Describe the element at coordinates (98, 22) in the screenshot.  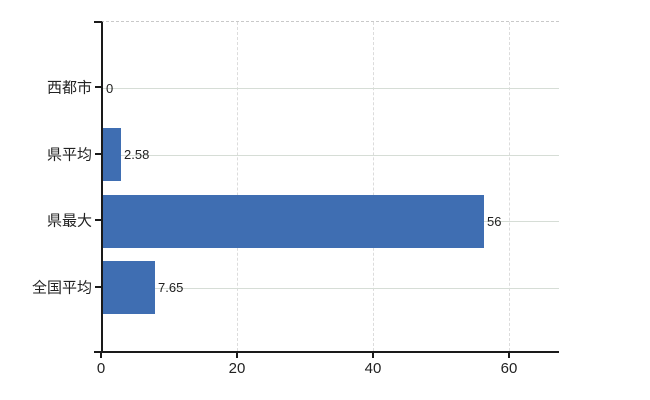
I see `y-axis-top-tick` at that location.